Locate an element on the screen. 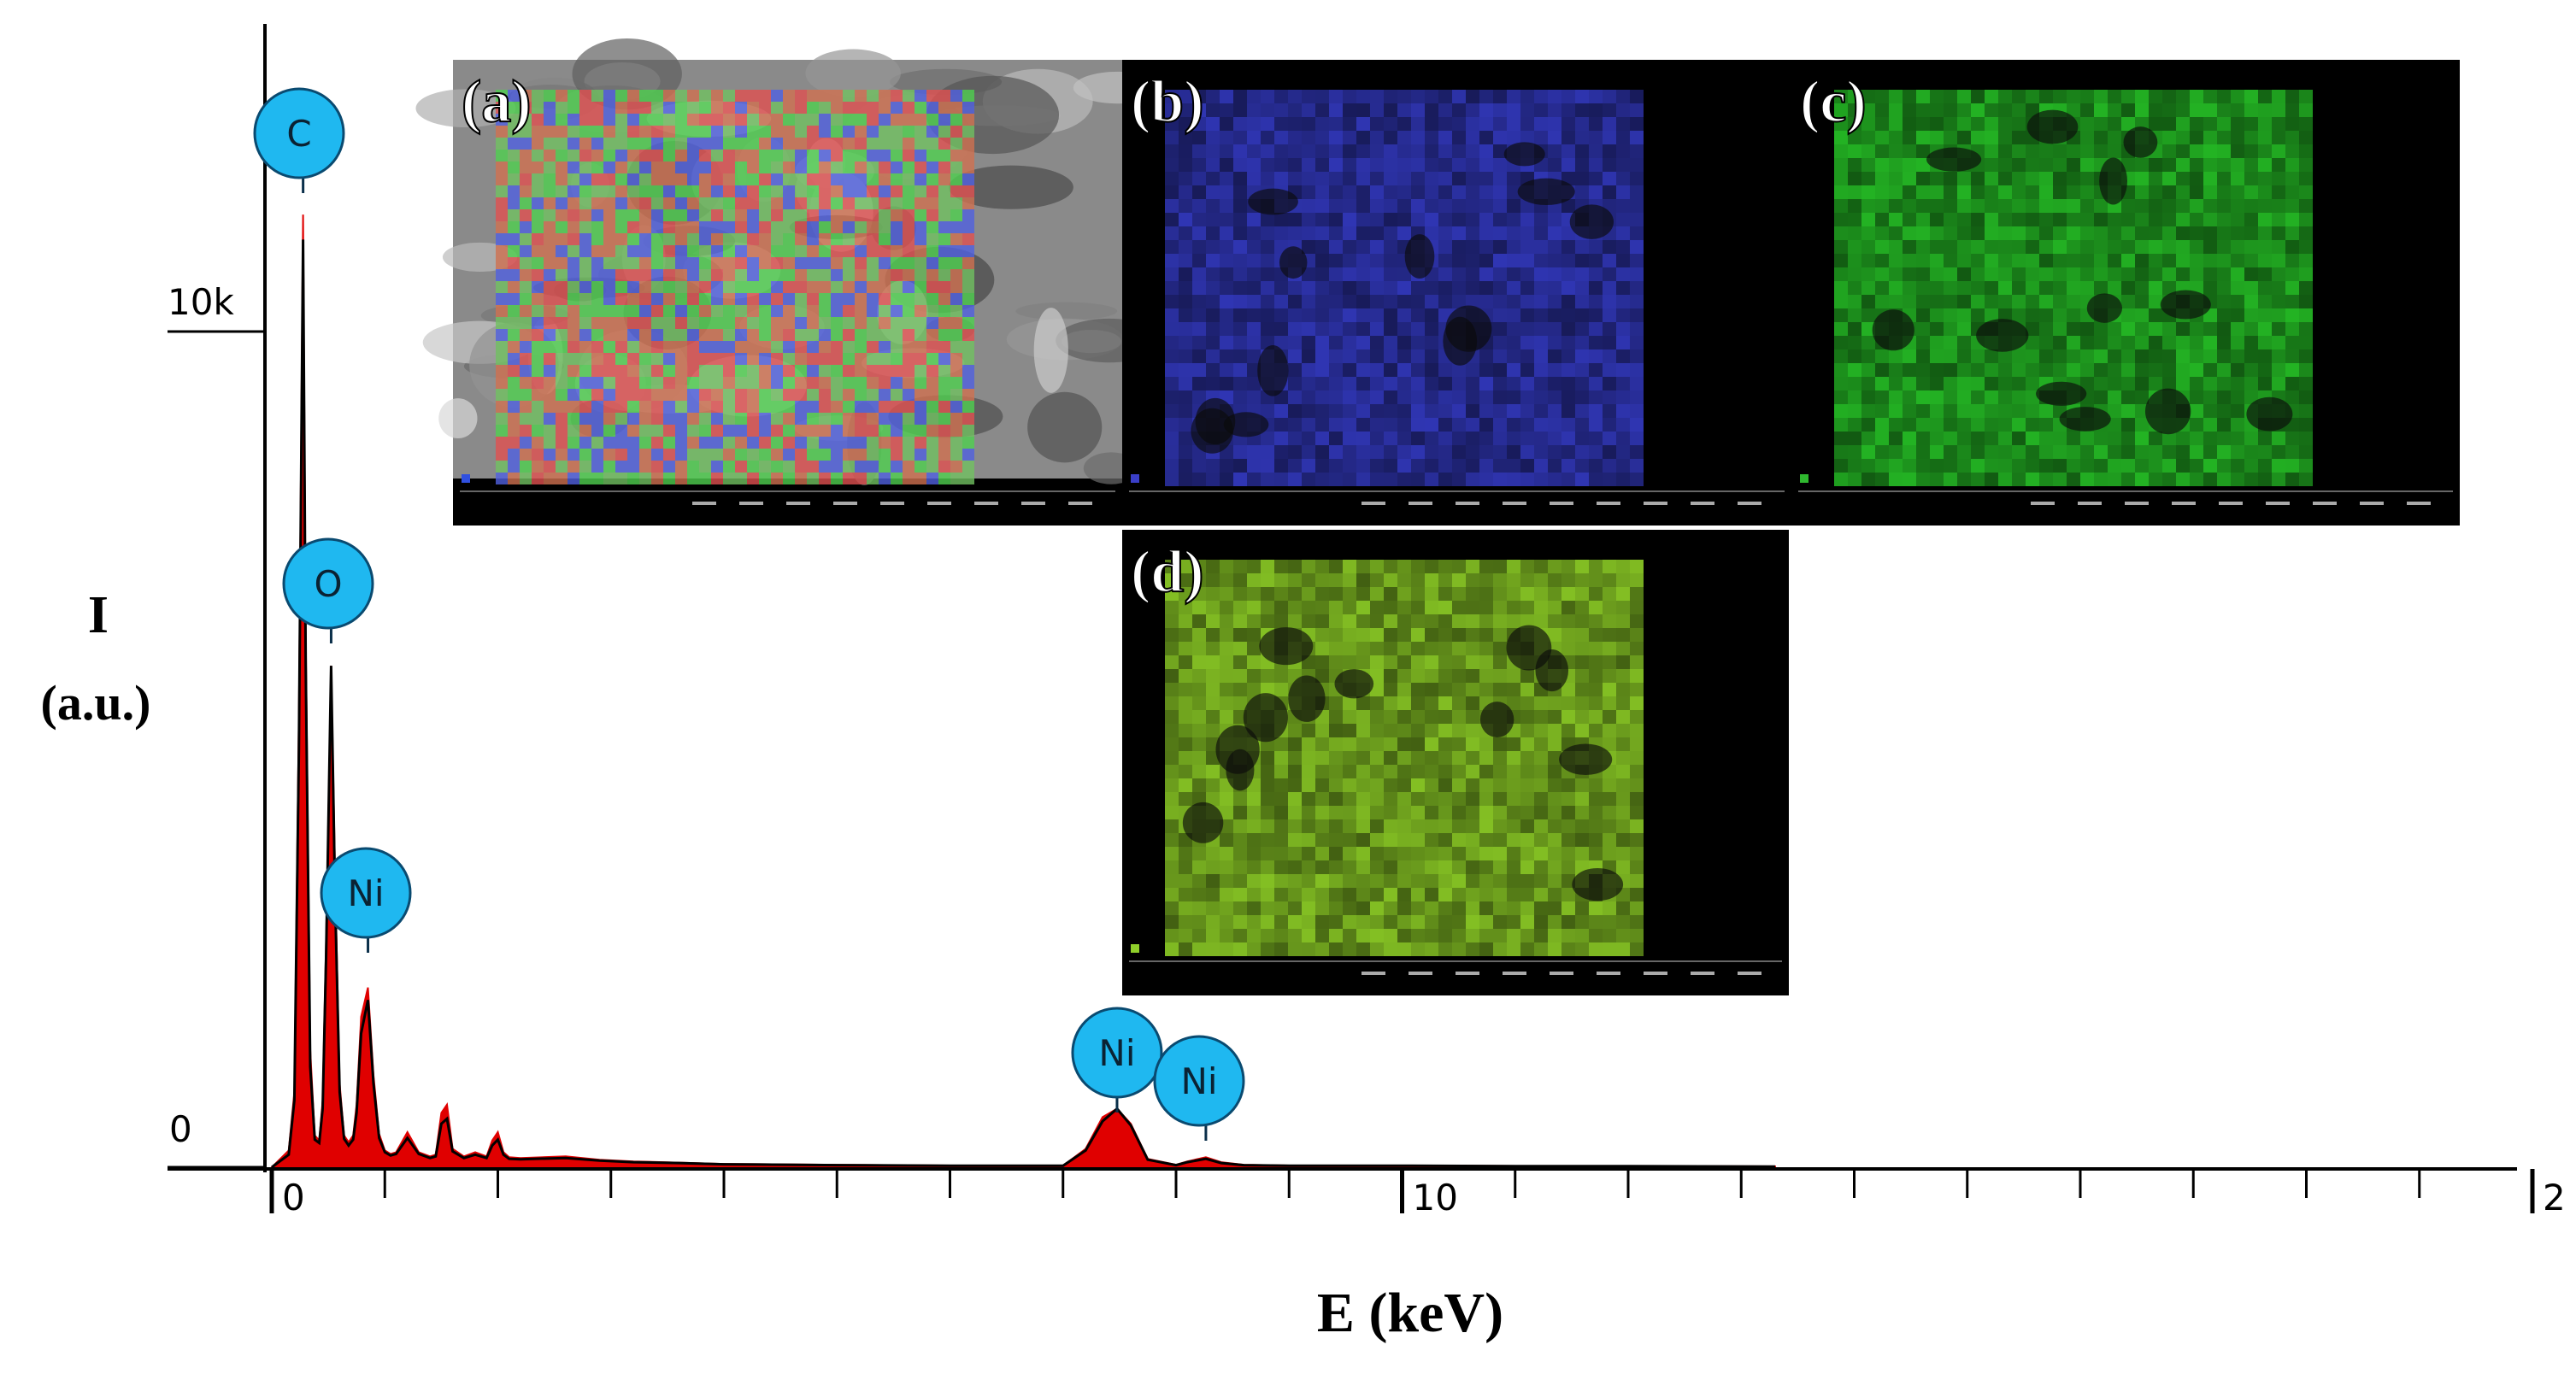 The width and height of the screenshot is (2576, 1374). info-bar-text is located at coordinates (892, 503).